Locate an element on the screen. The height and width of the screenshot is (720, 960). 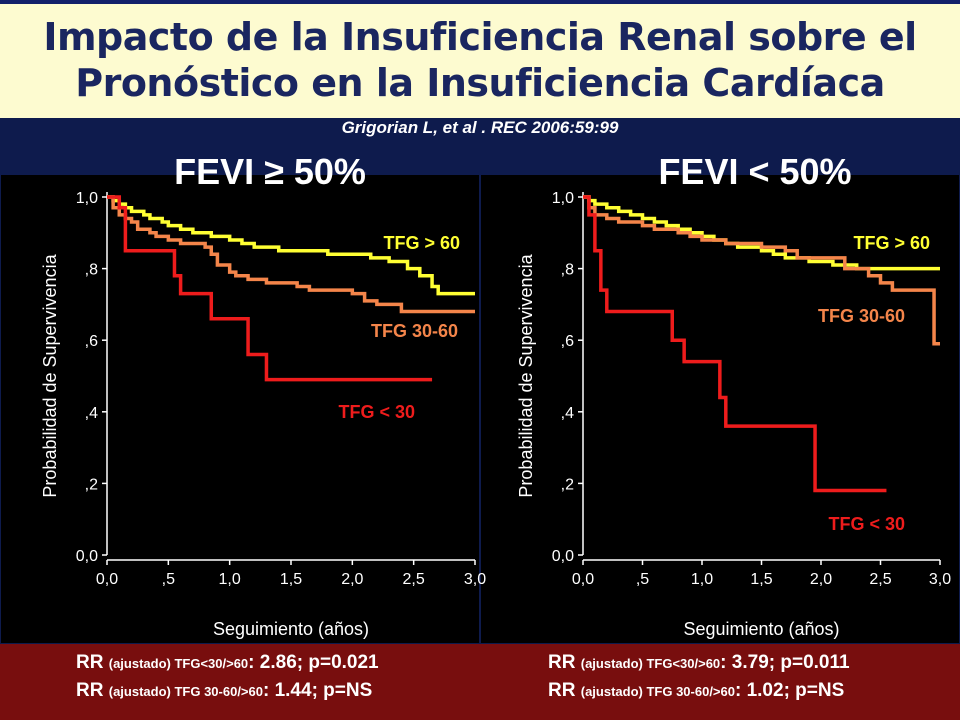
left-y-axis-label: Probabilidad de Supervivencia is located at coordinates (50, 375).